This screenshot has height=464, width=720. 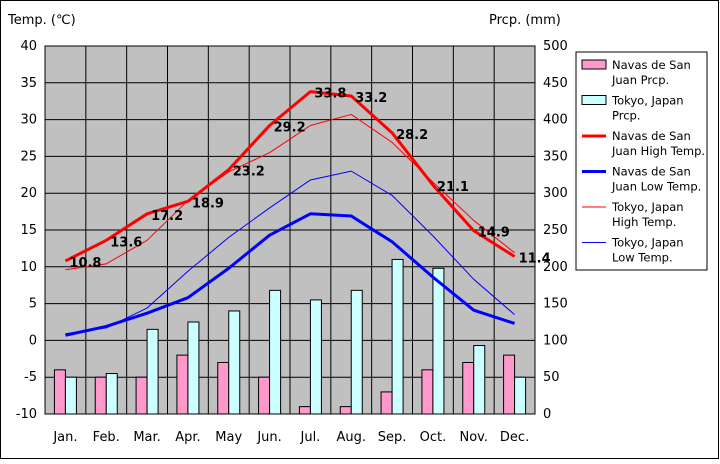 I want to click on data-label-navas-high: 18.9, so click(x=208, y=203).